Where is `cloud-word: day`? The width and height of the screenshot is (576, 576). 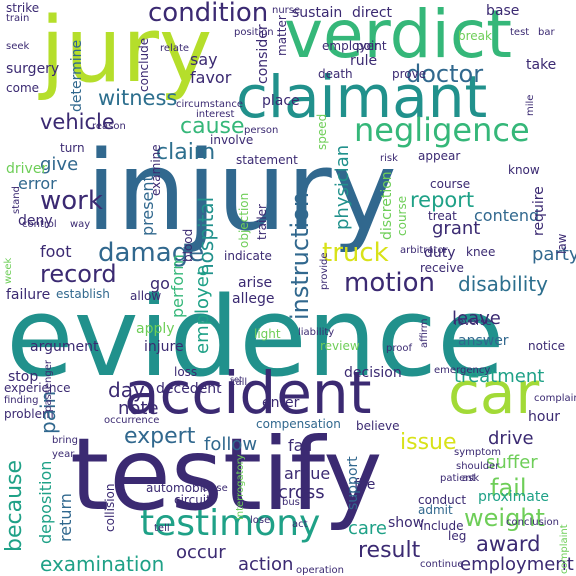 cloud-word: day is located at coordinates (126, 390).